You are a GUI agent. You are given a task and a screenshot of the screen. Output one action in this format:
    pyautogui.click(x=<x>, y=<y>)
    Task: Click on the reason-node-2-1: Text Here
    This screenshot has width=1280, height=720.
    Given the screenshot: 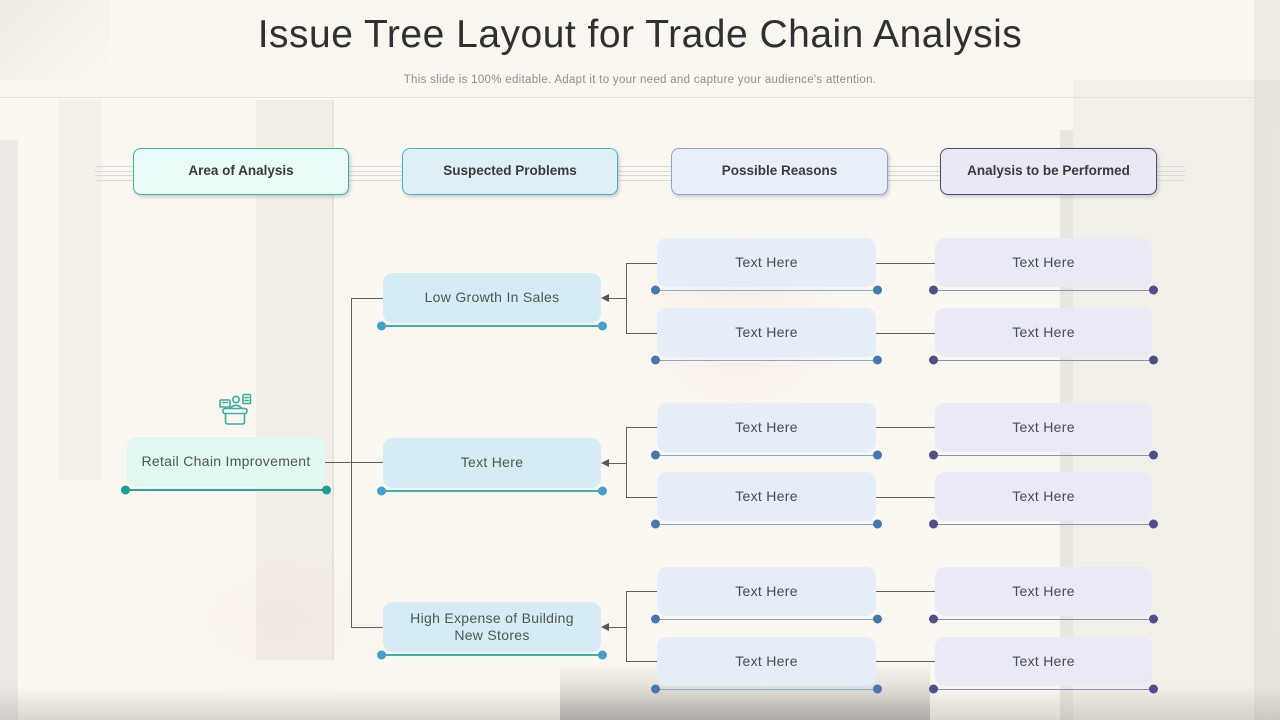 What is the action you would take?
    pyautogui.click(x=766, y=431)
    